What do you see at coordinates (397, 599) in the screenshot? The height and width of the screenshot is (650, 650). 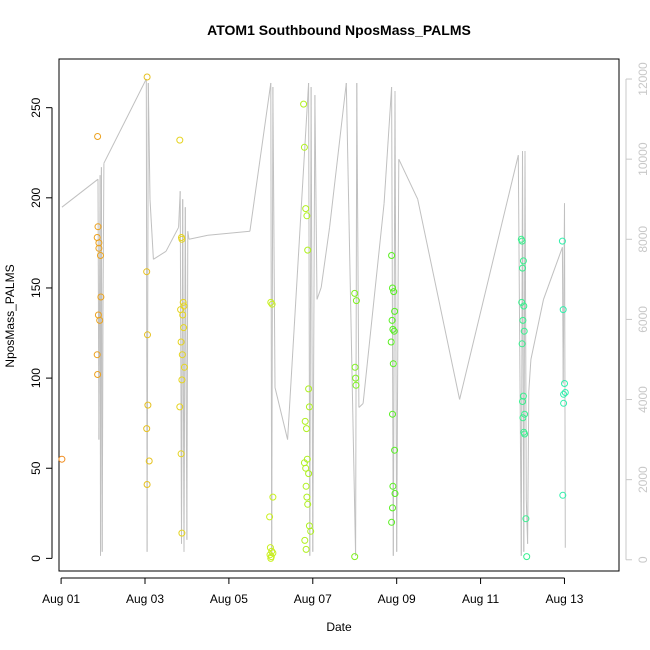 I see `x-tick-label: Aug 09` at bounding box center [397, 599].